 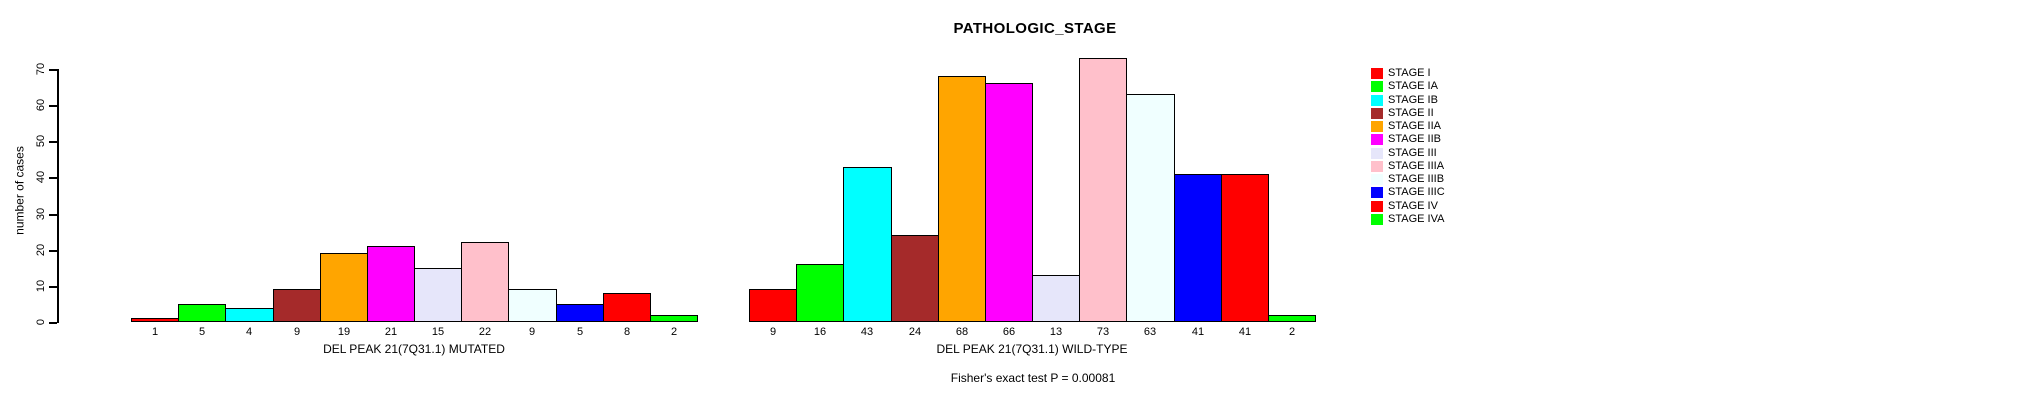 What do you see at coordinates (1377, 73) in the screenshot?
I see `legend-swatch-stage-i` at bounding box center [1377, 73].